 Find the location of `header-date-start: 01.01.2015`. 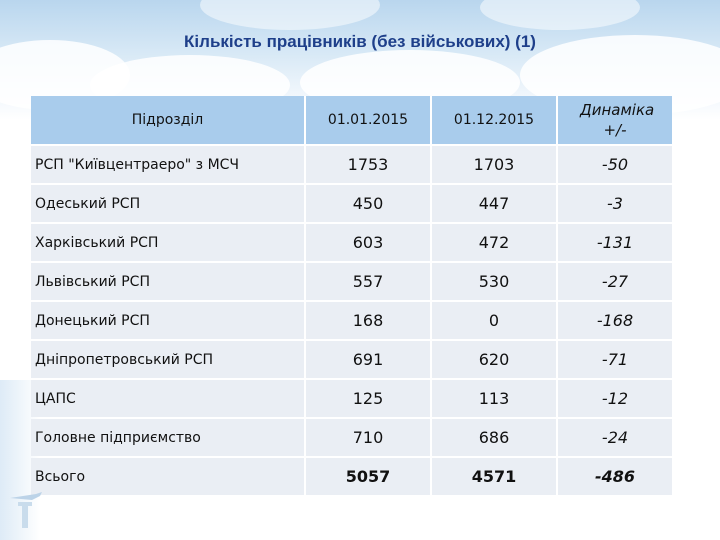

header-date-start: 01.01.2015 is located at coordinates (369, 120).